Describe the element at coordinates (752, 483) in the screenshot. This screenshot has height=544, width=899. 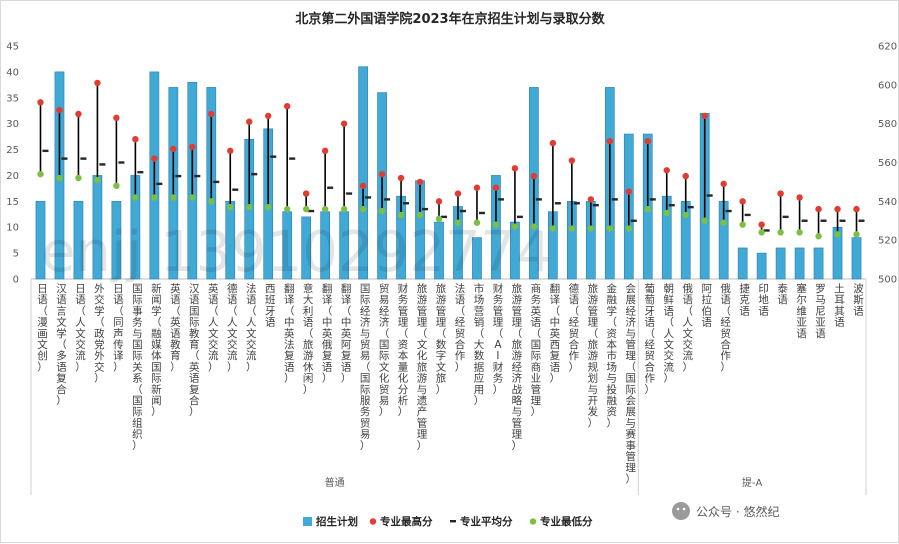
I see `x-group-label: 提-A` at that location.